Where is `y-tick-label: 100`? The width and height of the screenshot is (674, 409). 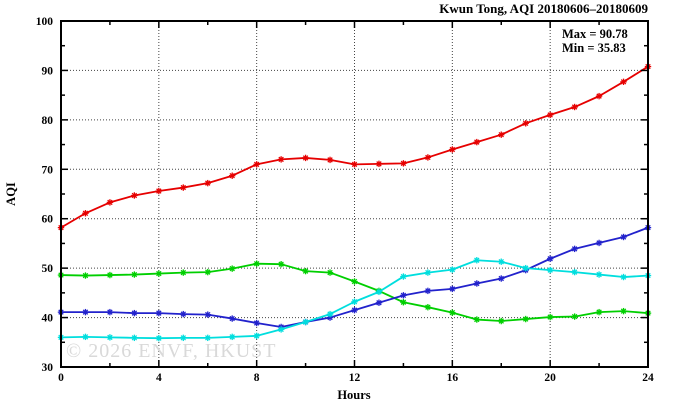 y-tick-label: 100 is located at coordinates (45, 22).